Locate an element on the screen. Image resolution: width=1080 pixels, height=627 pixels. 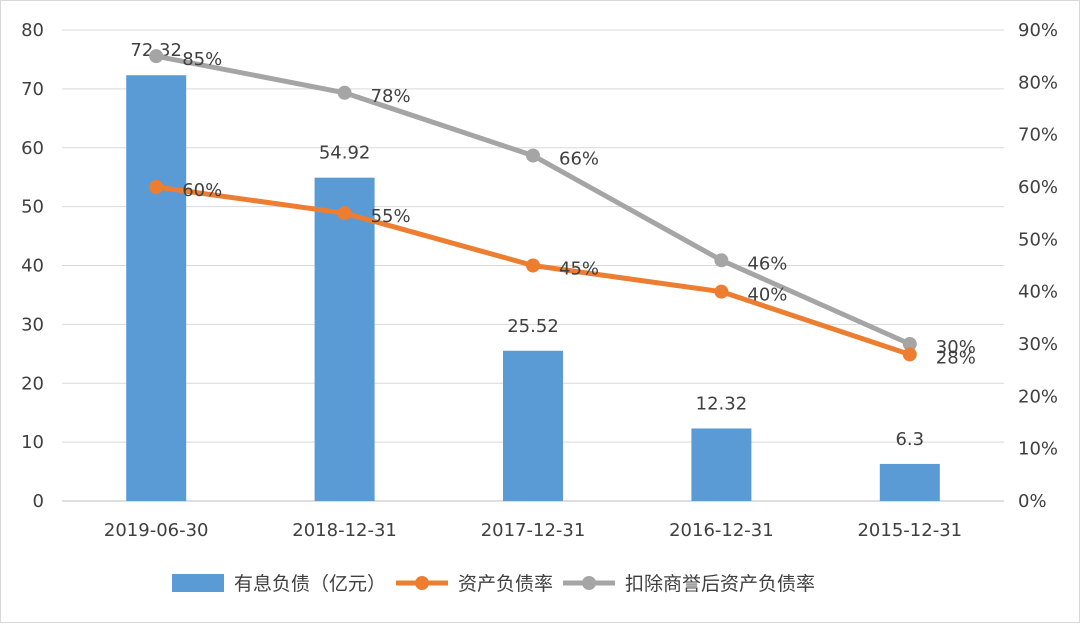
y-left-tick-label: 30 is located at coordinates (32, 324).